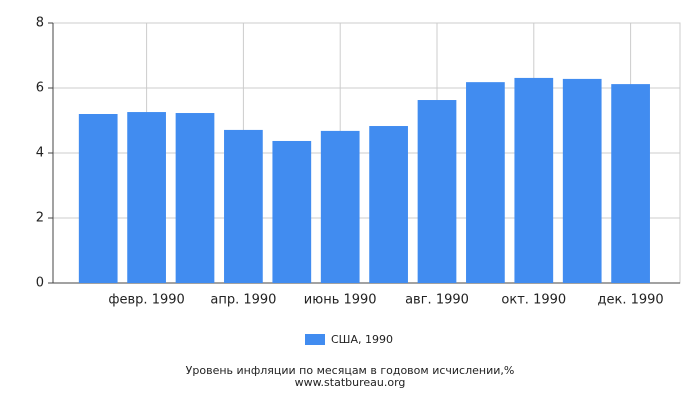 The height and width of the screenshot is (400, 700). What do you see at coordinates (40, 23) in the screenshot?
I see `y-tick-label: 8` at bounding box center [40, 23].